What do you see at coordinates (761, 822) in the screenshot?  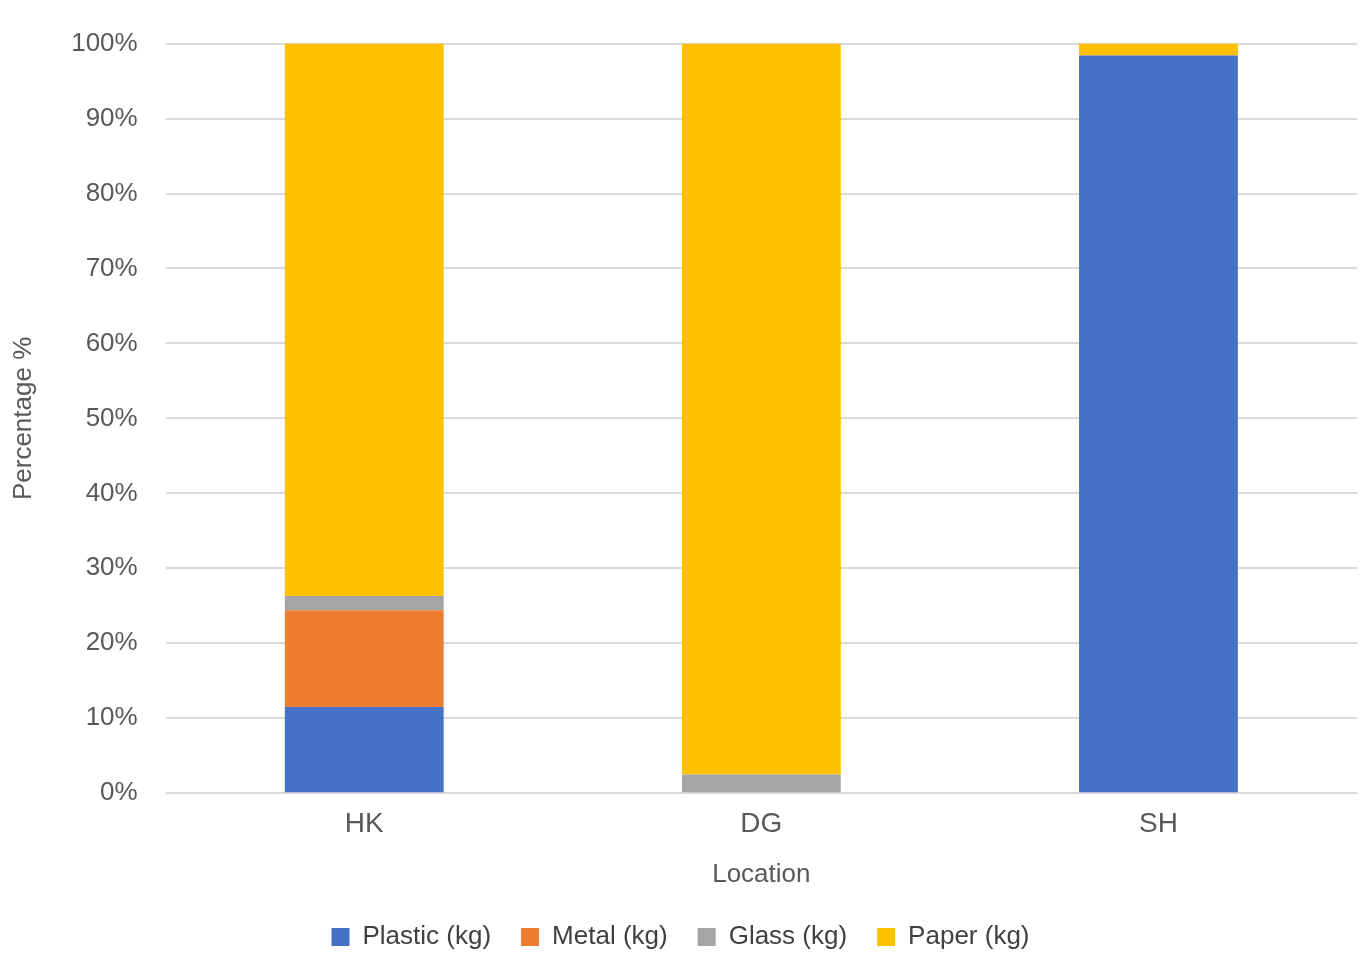 I see `x-tick-label: DG` at bounding box center [761, 822].